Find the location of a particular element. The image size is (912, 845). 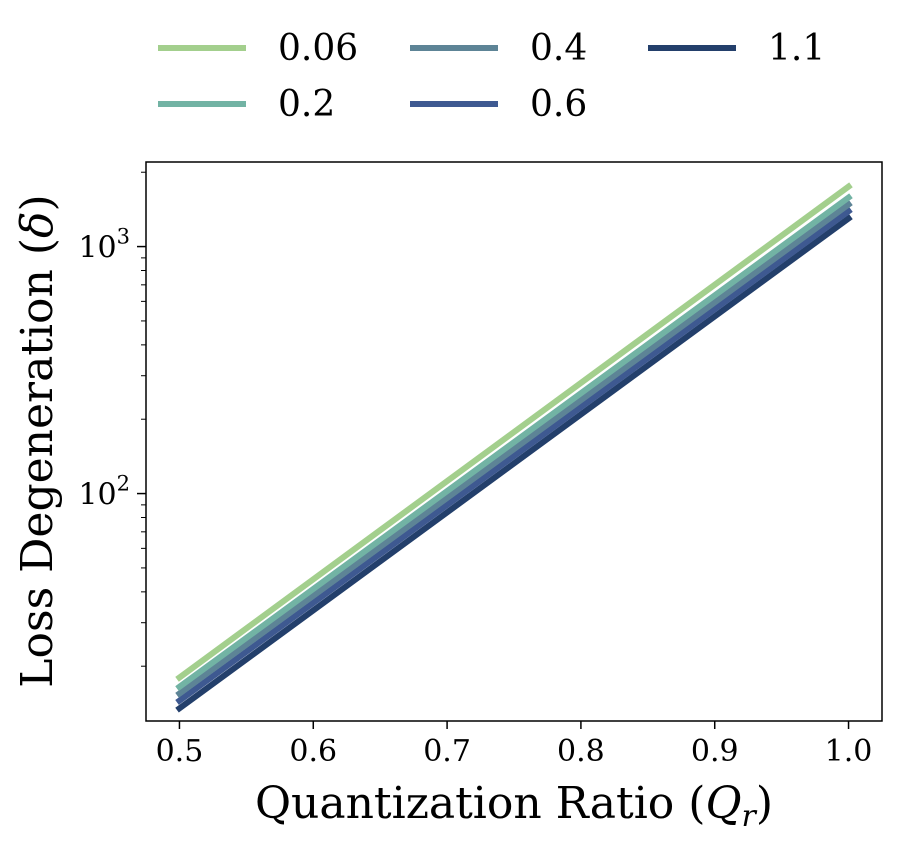

y-axis: 10² 10³ is located at coordinates (112, 419).